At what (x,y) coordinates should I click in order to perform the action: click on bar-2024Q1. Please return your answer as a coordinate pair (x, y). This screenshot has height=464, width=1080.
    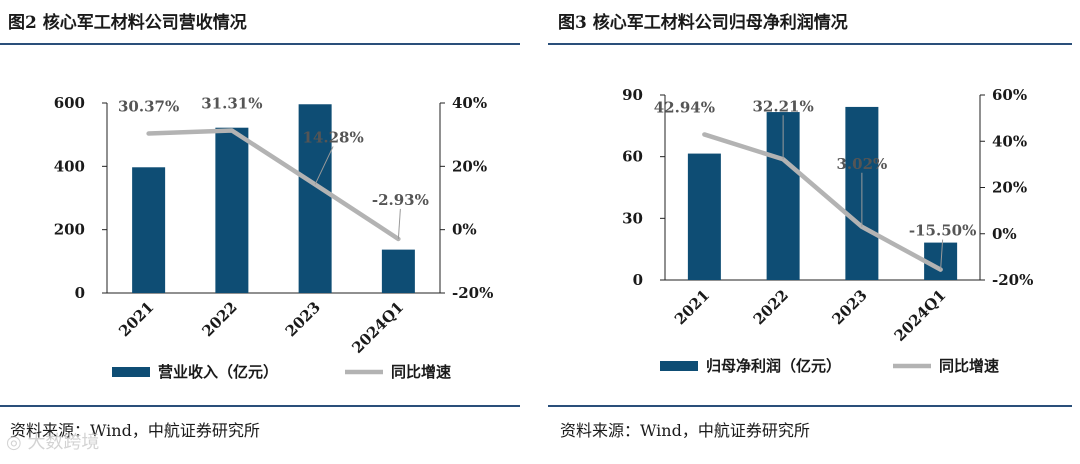
    Looking at the image, I should click on (398, 271).